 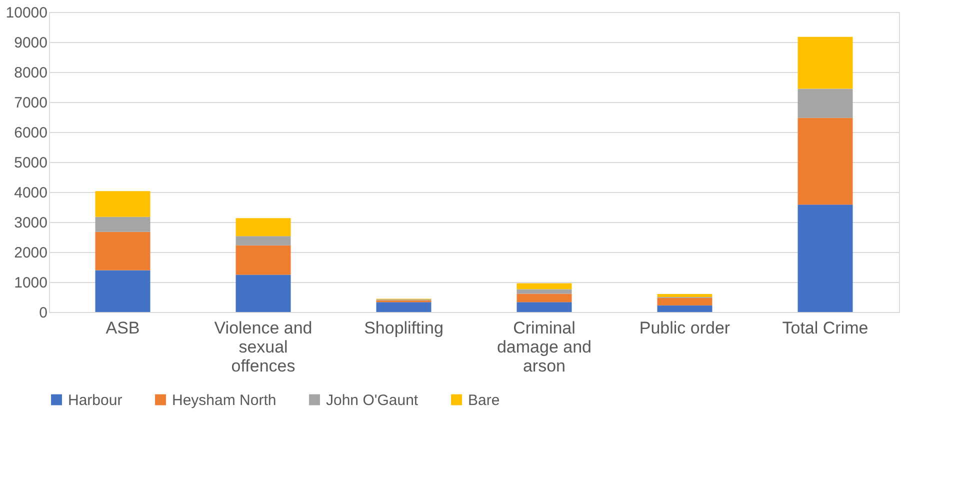 I want to click on x-tick-label: ASB, so click(x=123, y=328).